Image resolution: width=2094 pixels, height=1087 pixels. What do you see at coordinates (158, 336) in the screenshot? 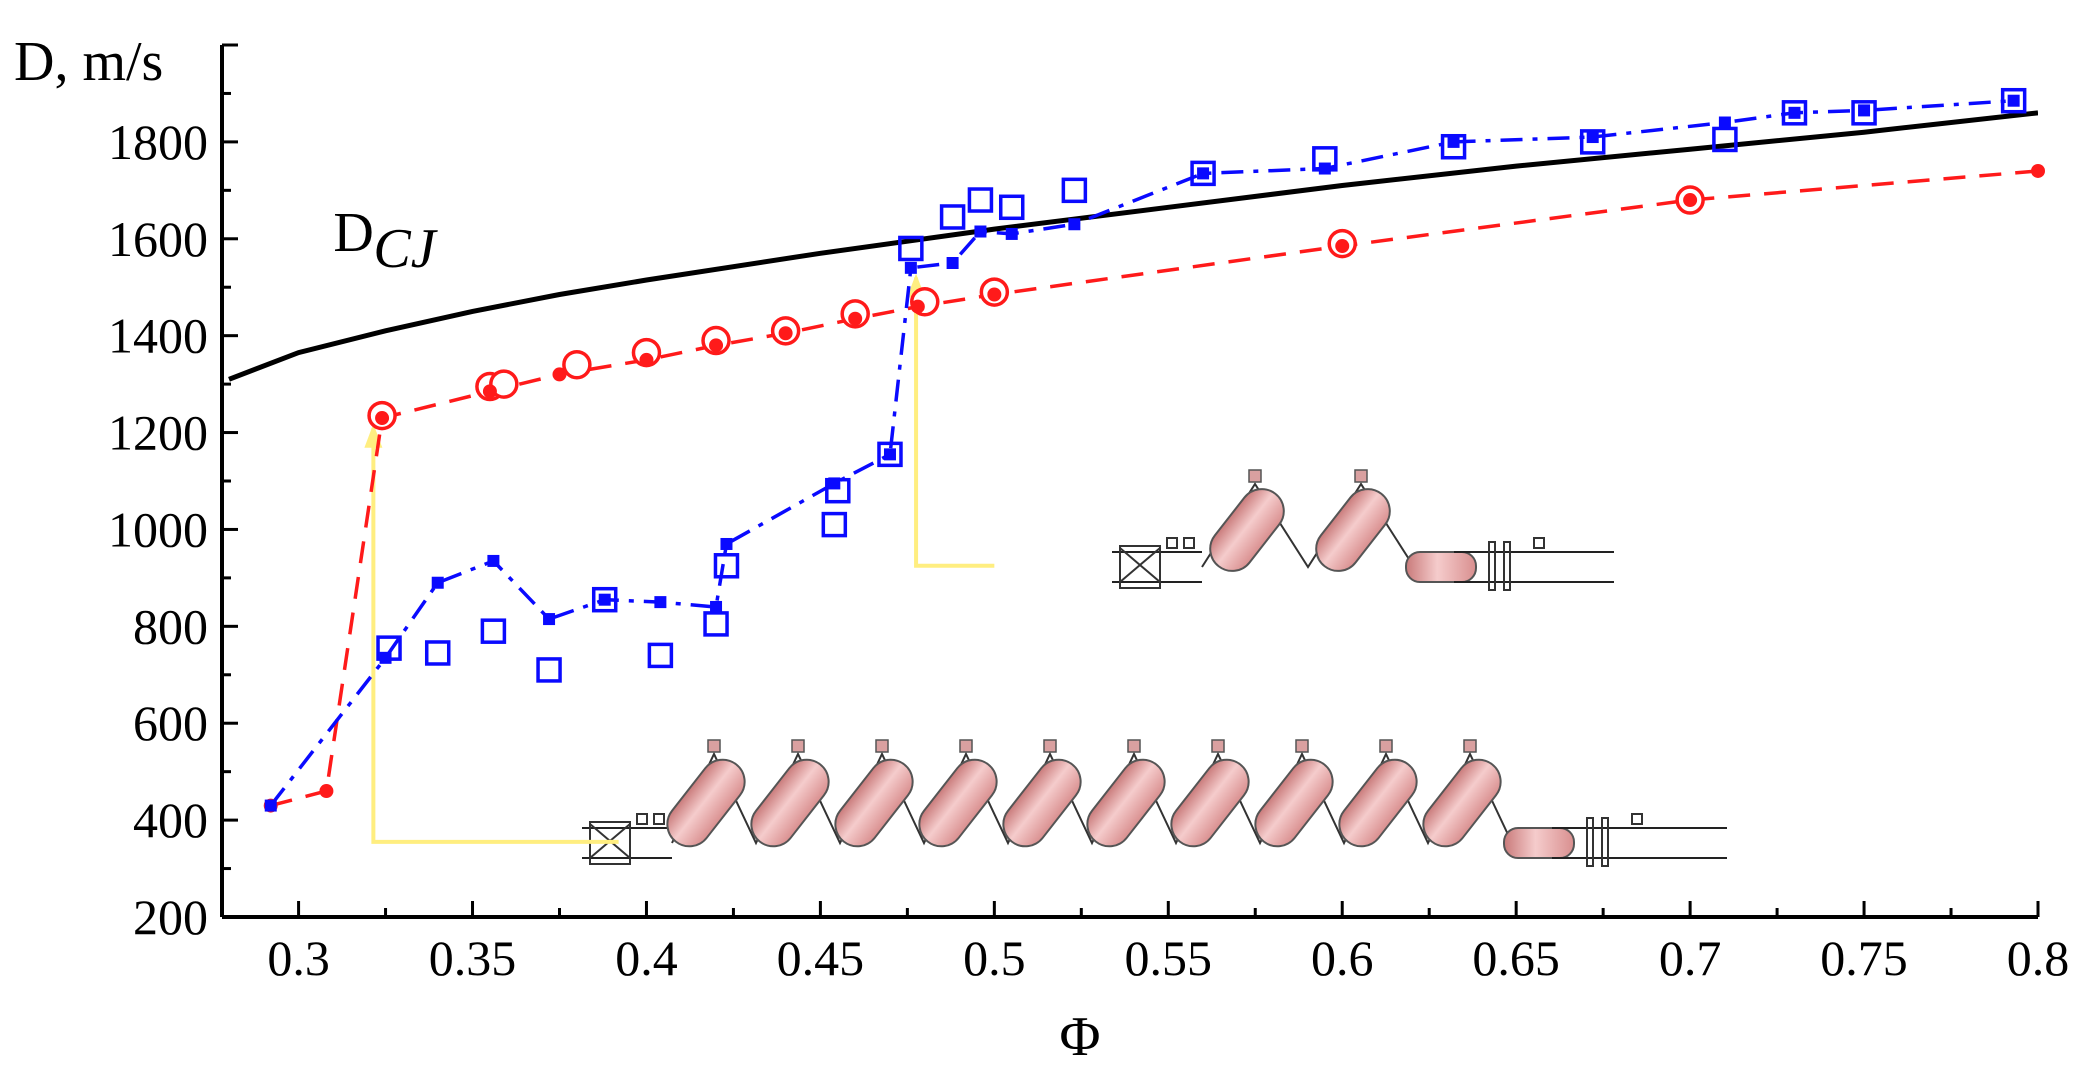
I see `y-tick-label: 1400` at bounding box center [158, 336].